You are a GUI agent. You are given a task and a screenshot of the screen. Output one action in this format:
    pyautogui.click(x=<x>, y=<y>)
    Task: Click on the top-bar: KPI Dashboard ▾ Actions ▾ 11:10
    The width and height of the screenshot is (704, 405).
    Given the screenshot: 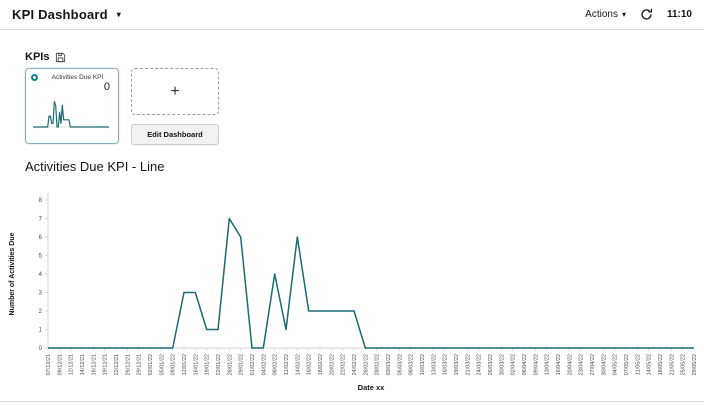 What is the action you would take?
    pyautogui.click(x=352, y=15)
    